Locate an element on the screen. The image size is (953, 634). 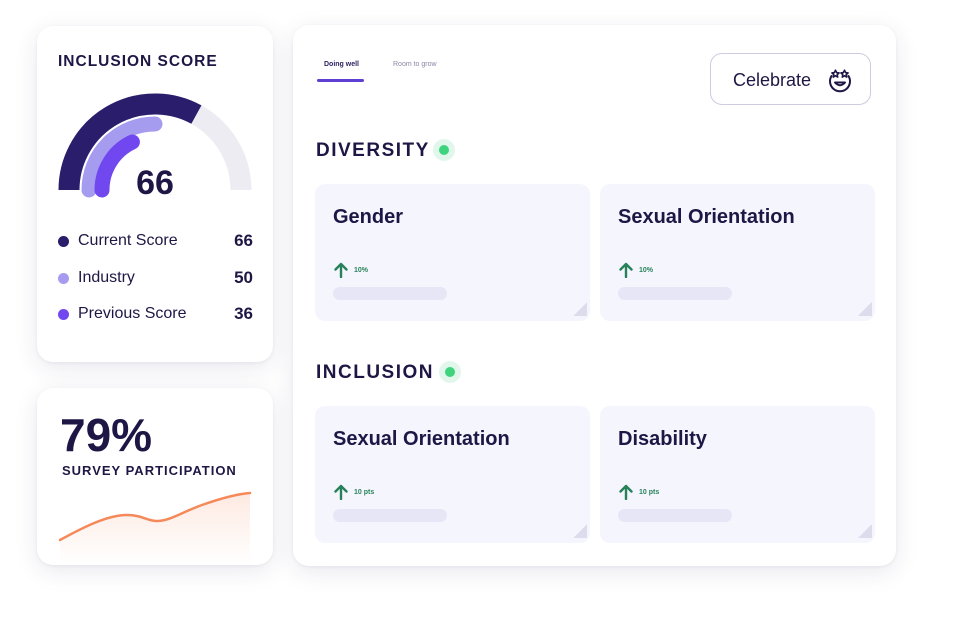
legend-current-score: Current Score 66 is located at coordinates (155, 242).